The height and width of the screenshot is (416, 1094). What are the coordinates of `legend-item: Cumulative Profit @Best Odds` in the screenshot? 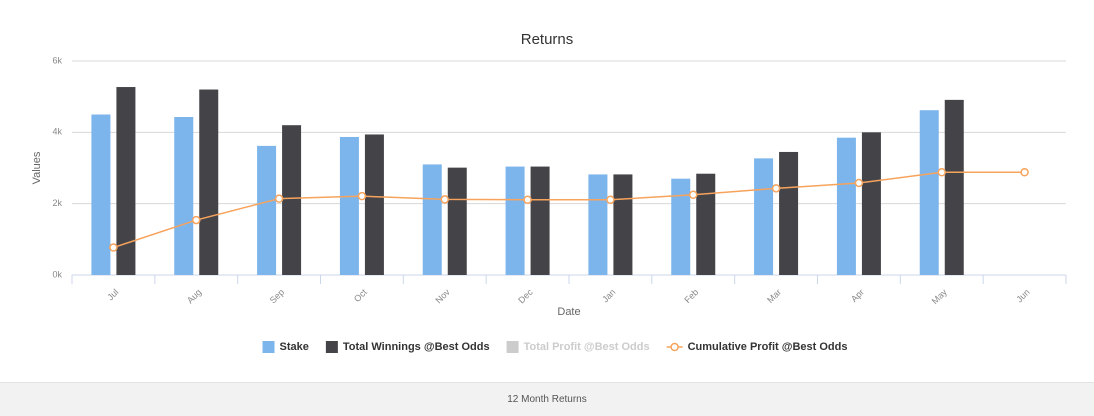 It's located at (757, 347).